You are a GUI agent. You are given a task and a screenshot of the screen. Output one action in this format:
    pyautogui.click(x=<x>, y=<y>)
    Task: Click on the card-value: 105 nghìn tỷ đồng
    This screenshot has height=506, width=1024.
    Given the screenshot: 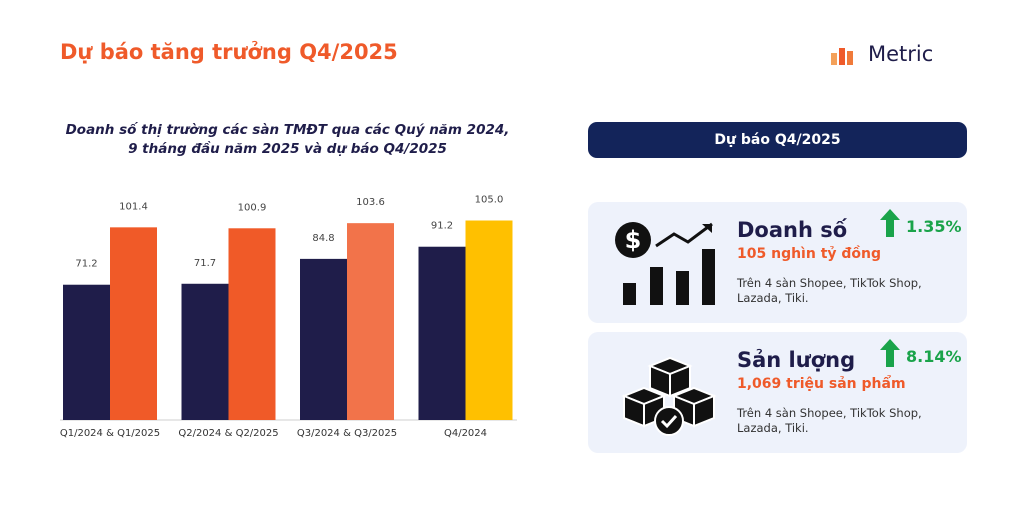 What is the action you would take?
    pyautogui.click(x=809, y=254)
    